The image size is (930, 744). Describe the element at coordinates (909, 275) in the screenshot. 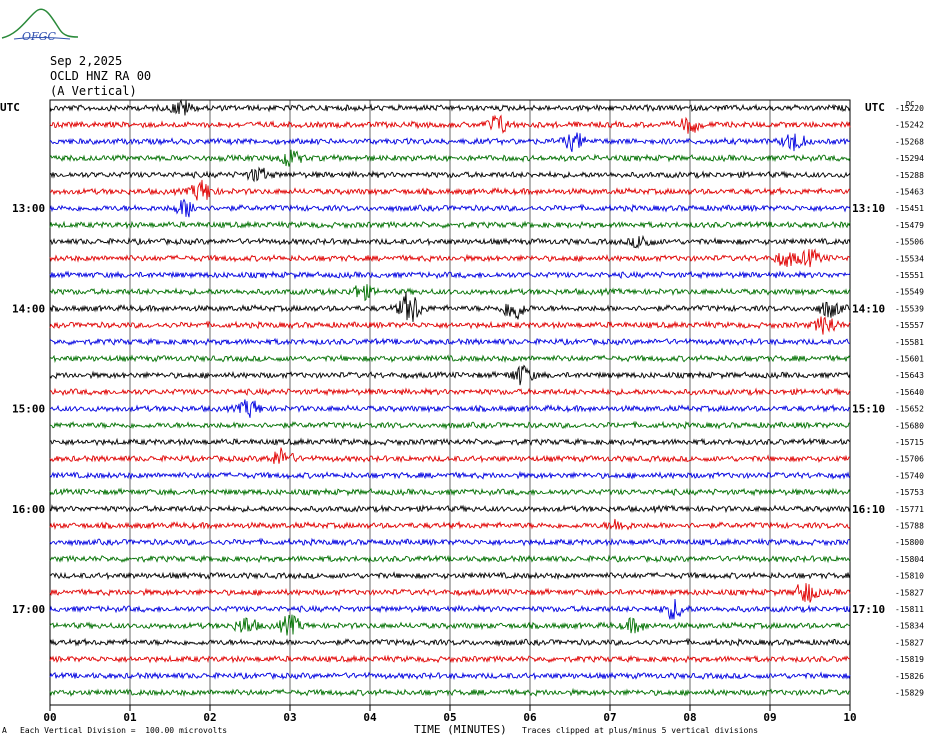

I see `dc-offset-label: -15551` at that location.